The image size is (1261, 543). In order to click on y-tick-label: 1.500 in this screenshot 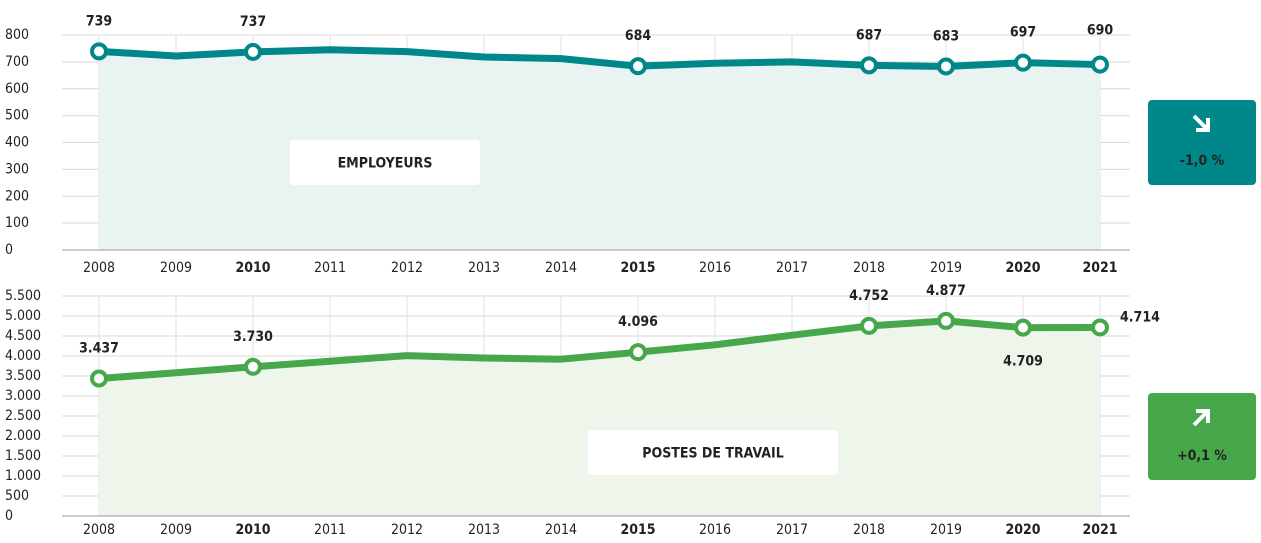, I will do `click(23, 456)`.